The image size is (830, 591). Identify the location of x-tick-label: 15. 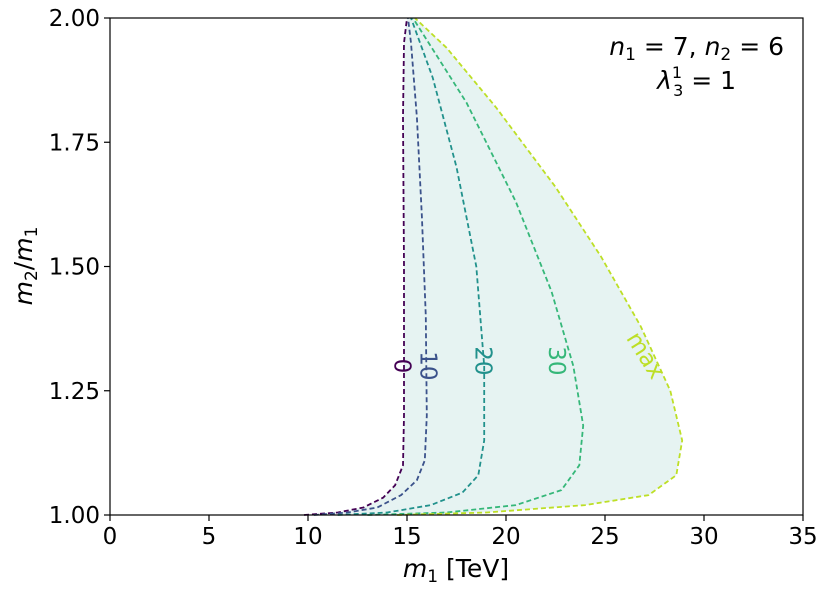
(406, 537).